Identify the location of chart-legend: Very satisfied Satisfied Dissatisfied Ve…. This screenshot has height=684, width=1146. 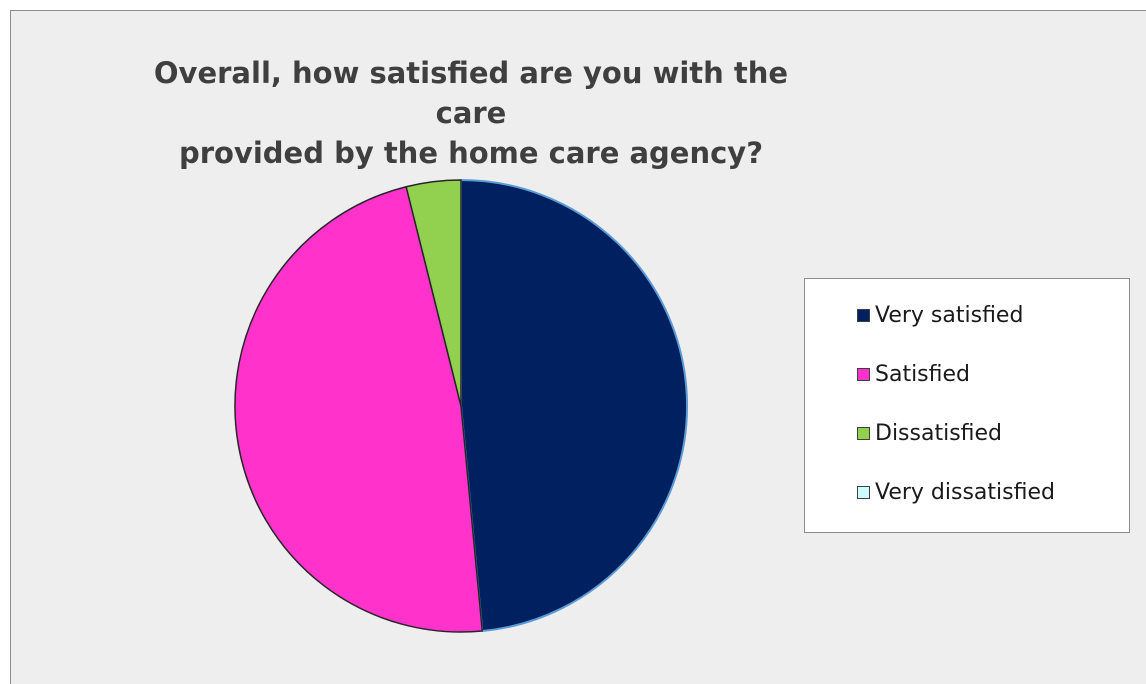
(967, 405).